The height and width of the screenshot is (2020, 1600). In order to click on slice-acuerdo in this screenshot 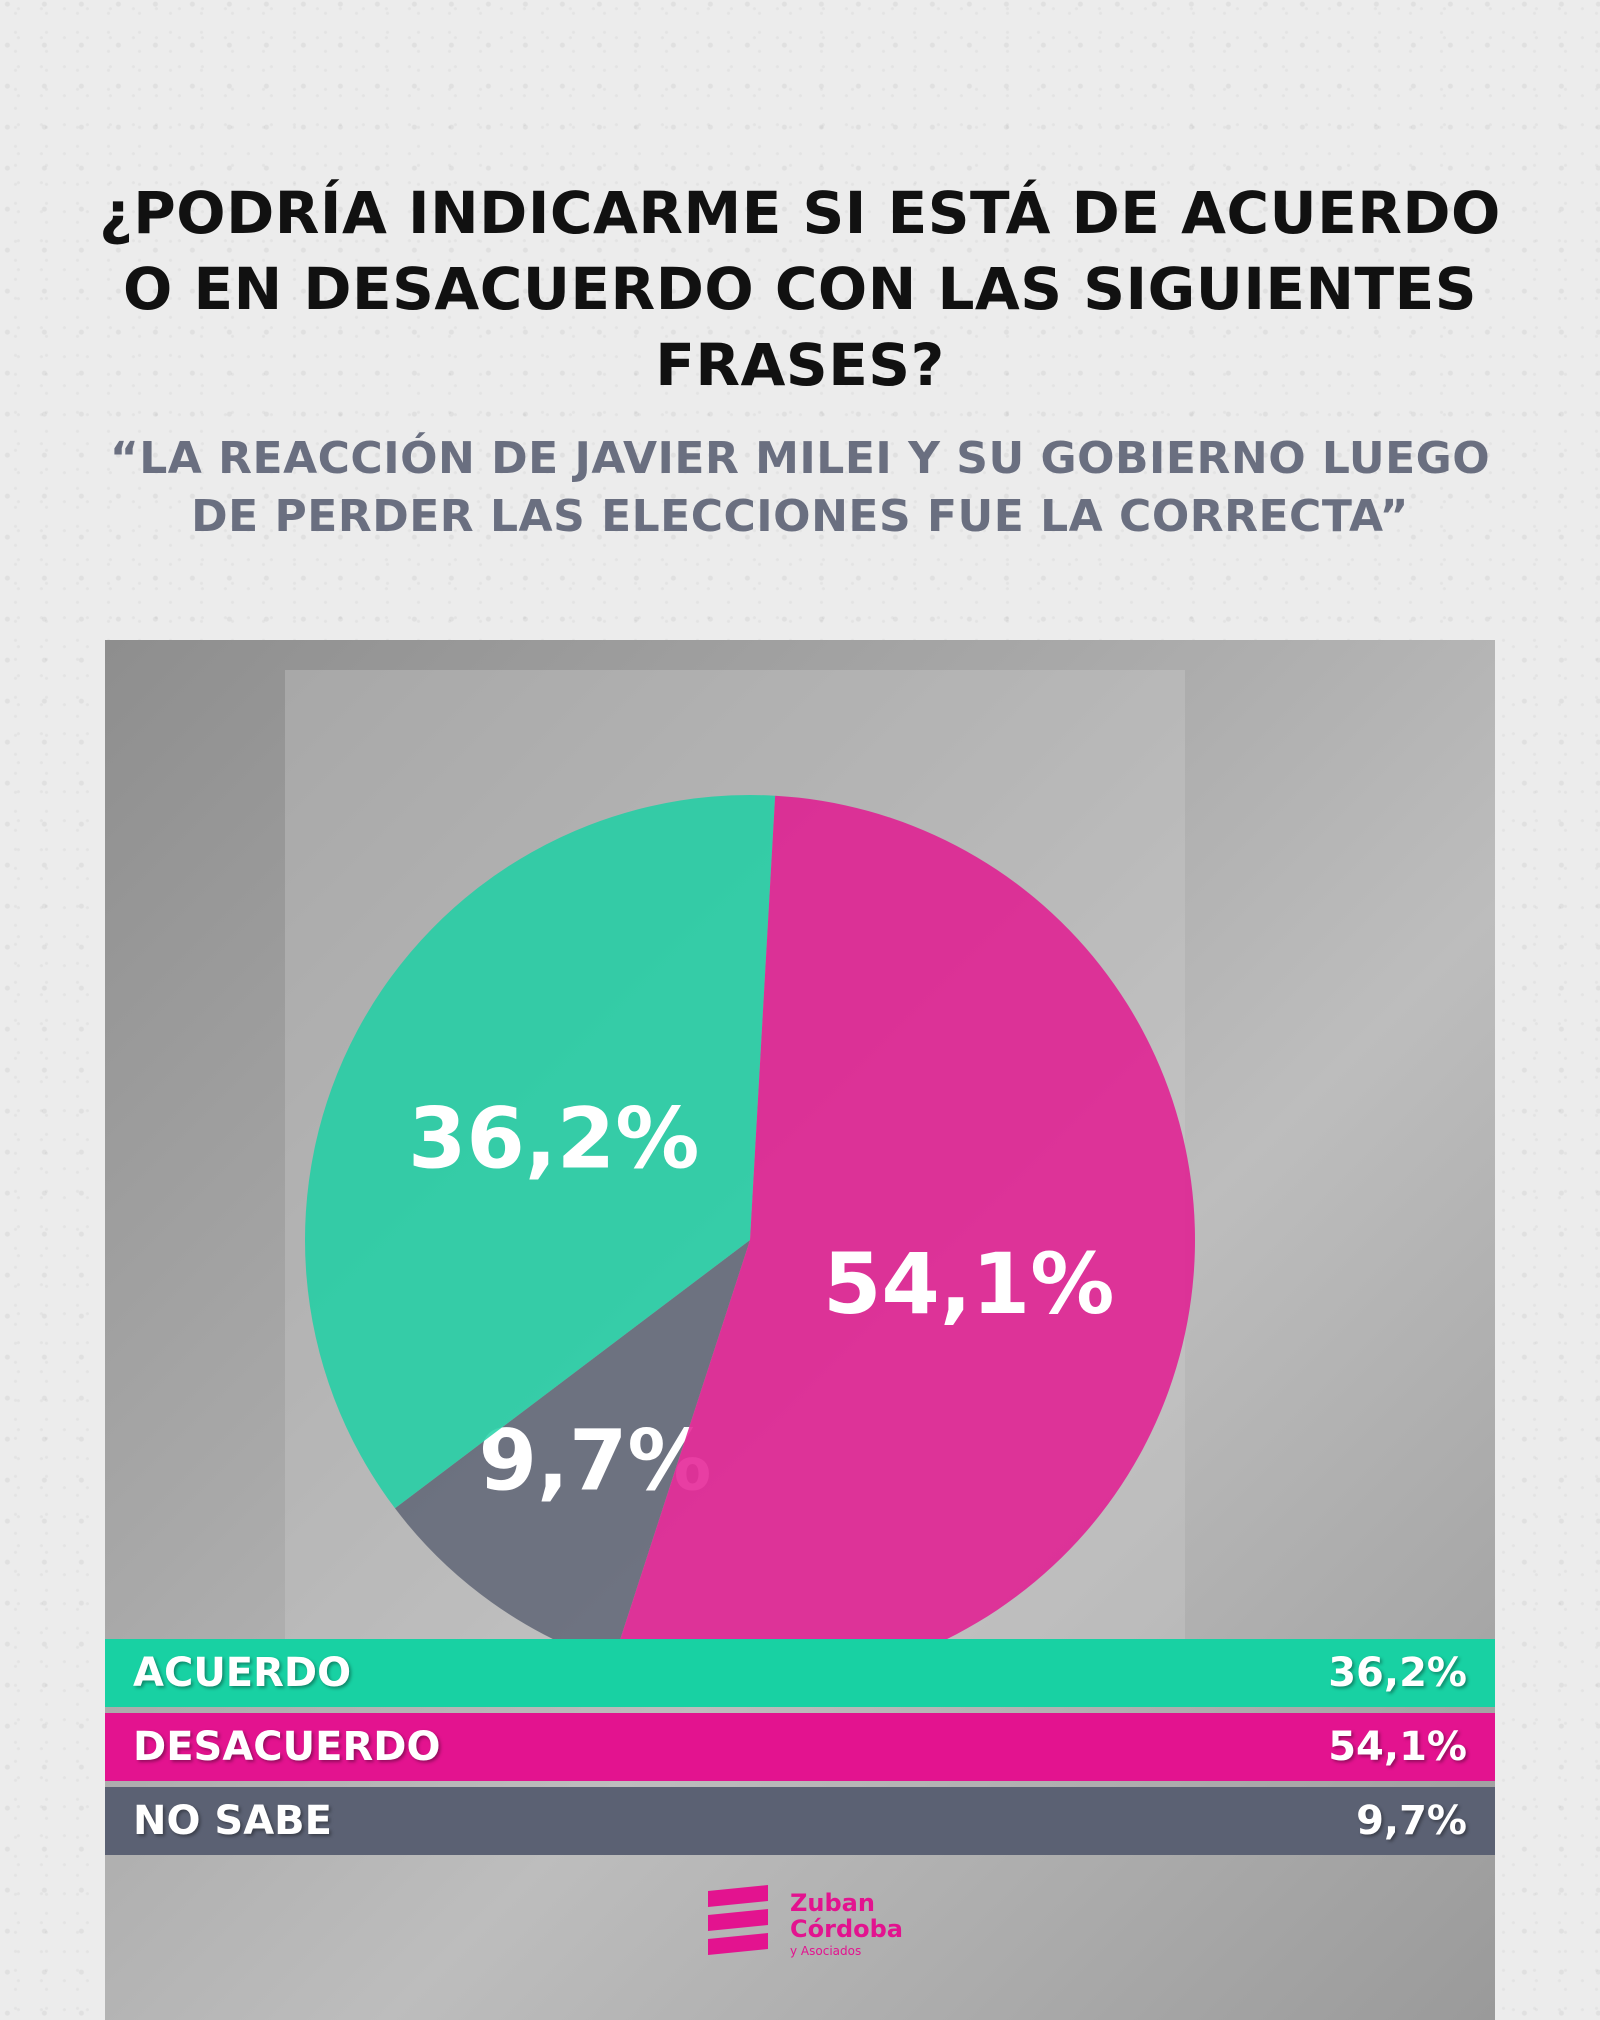, I will do `click(540, 1151)`.